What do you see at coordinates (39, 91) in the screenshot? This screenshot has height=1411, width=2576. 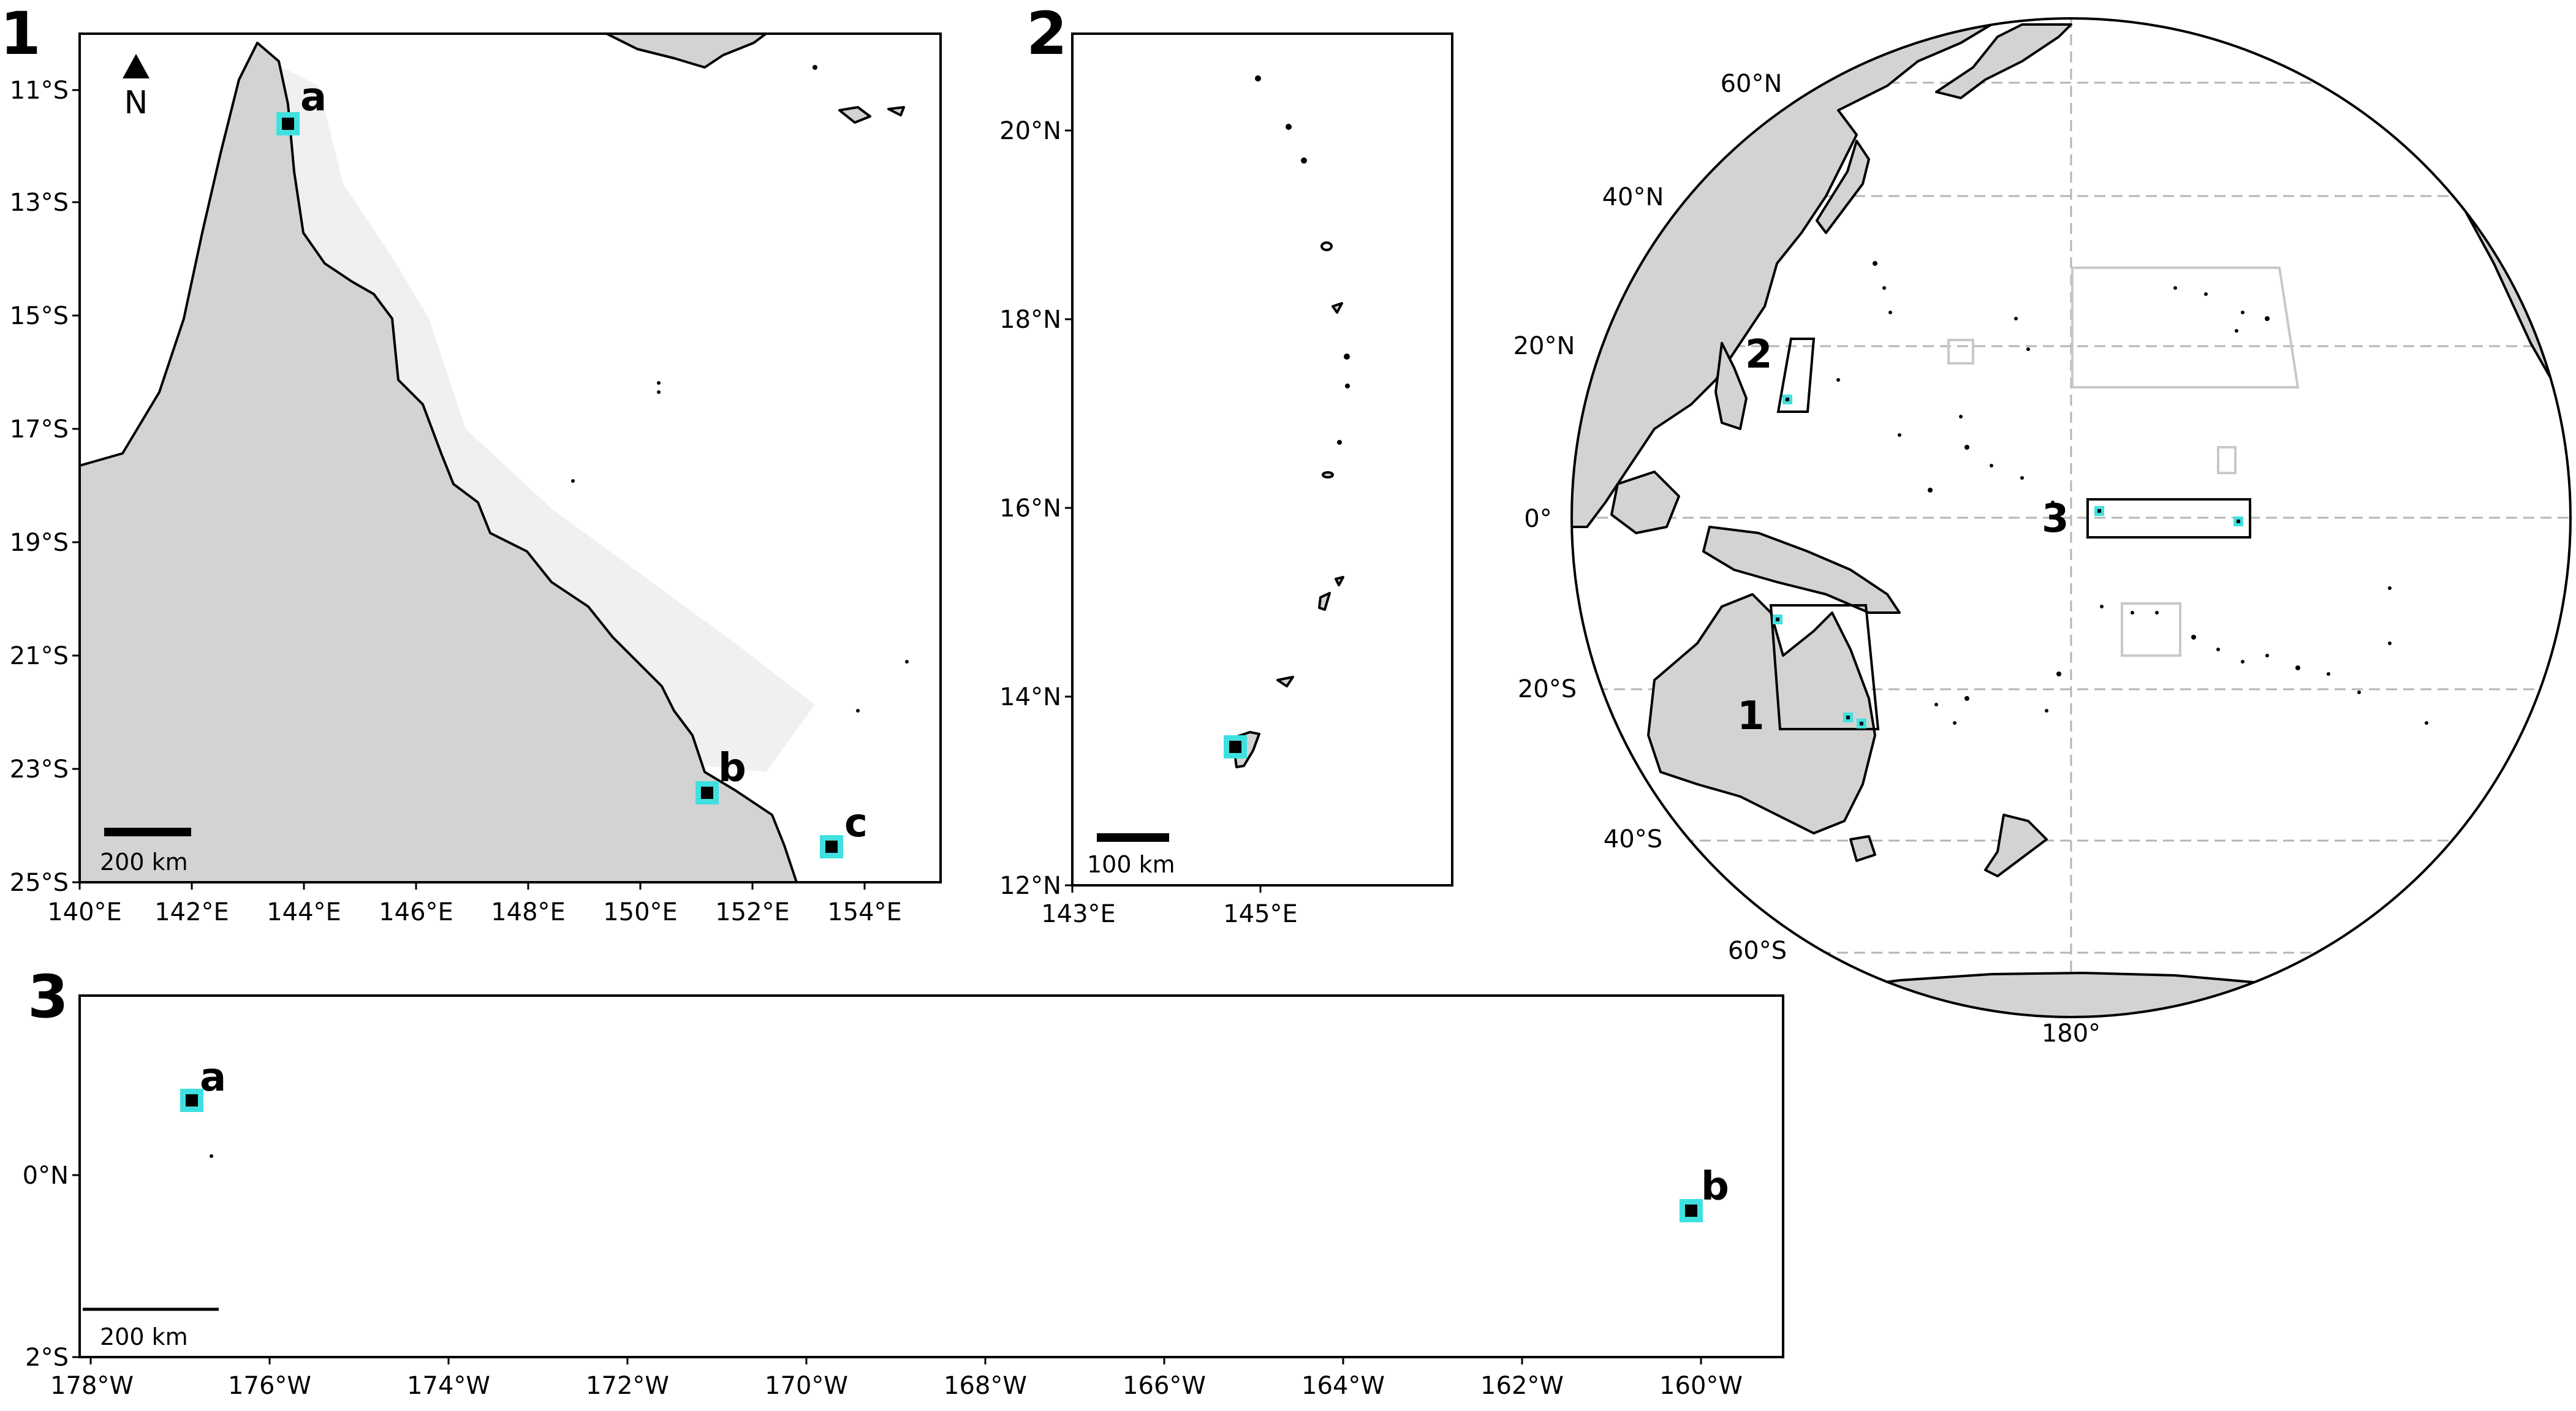 I see `lat-tick-label: 11°S` at bounding box center [39, 91].